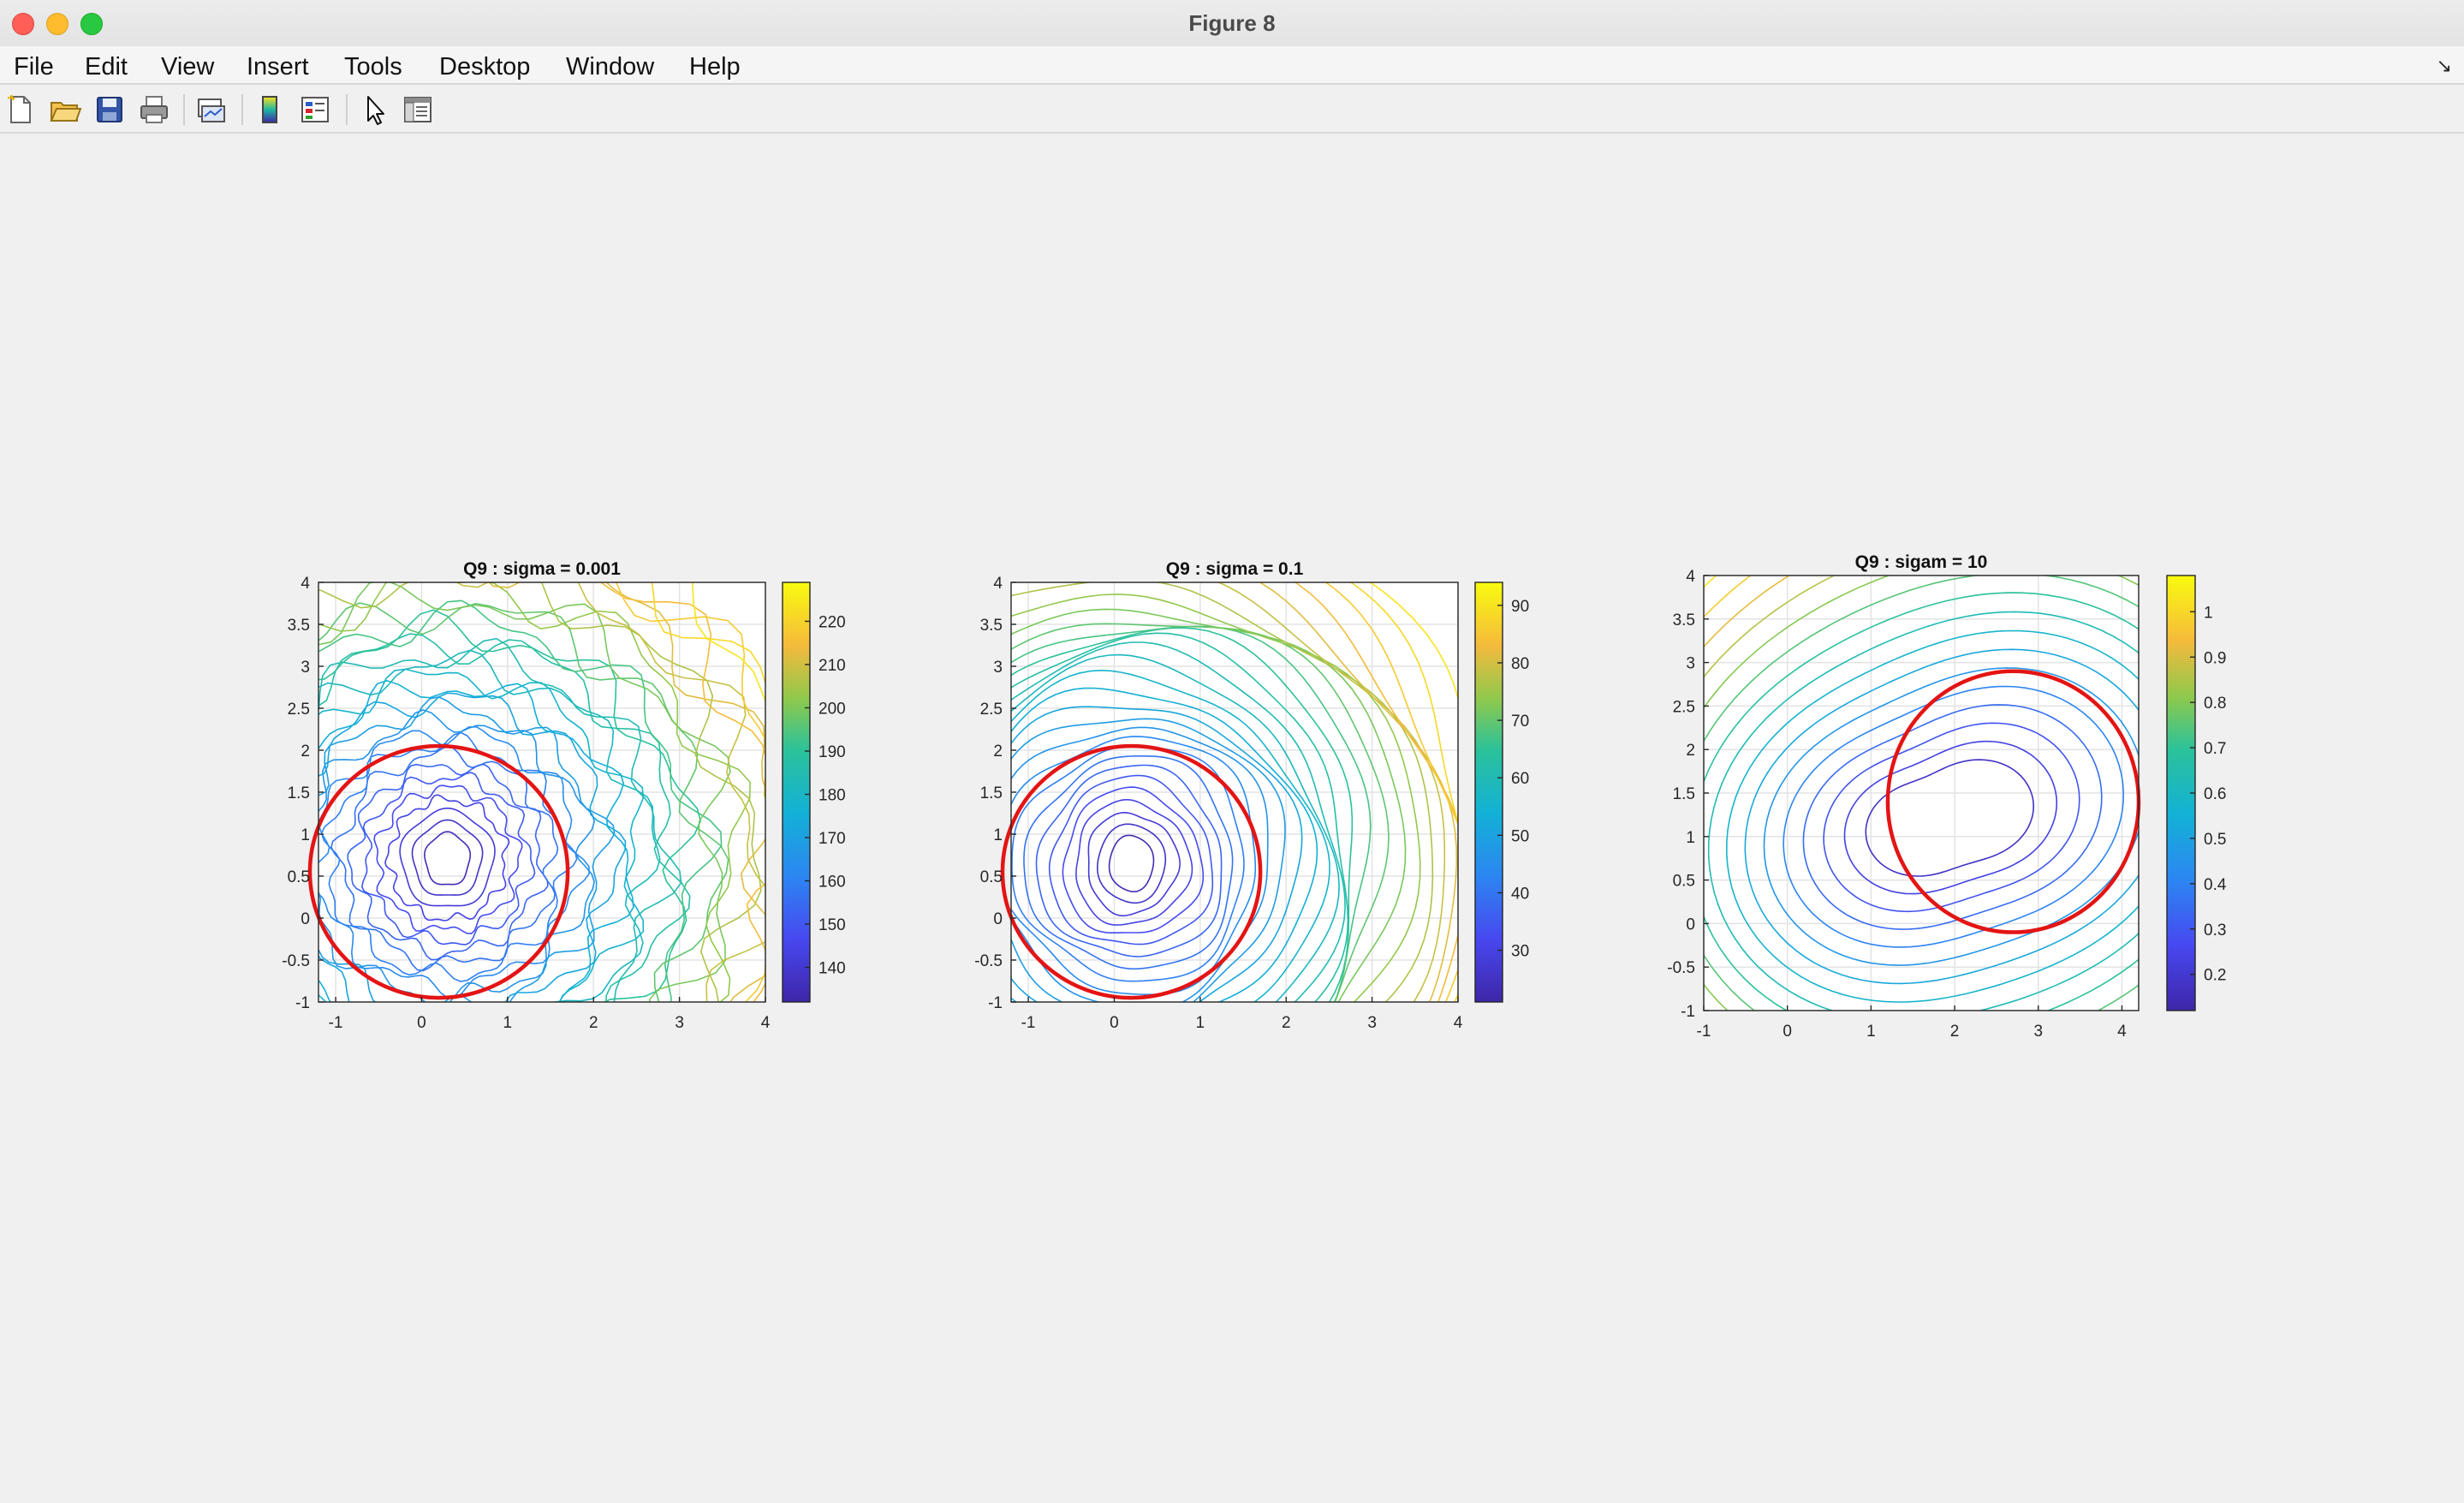 This screenshot has height=1503, width=2464. I want to click on contour-lines, so click(1234, 792).